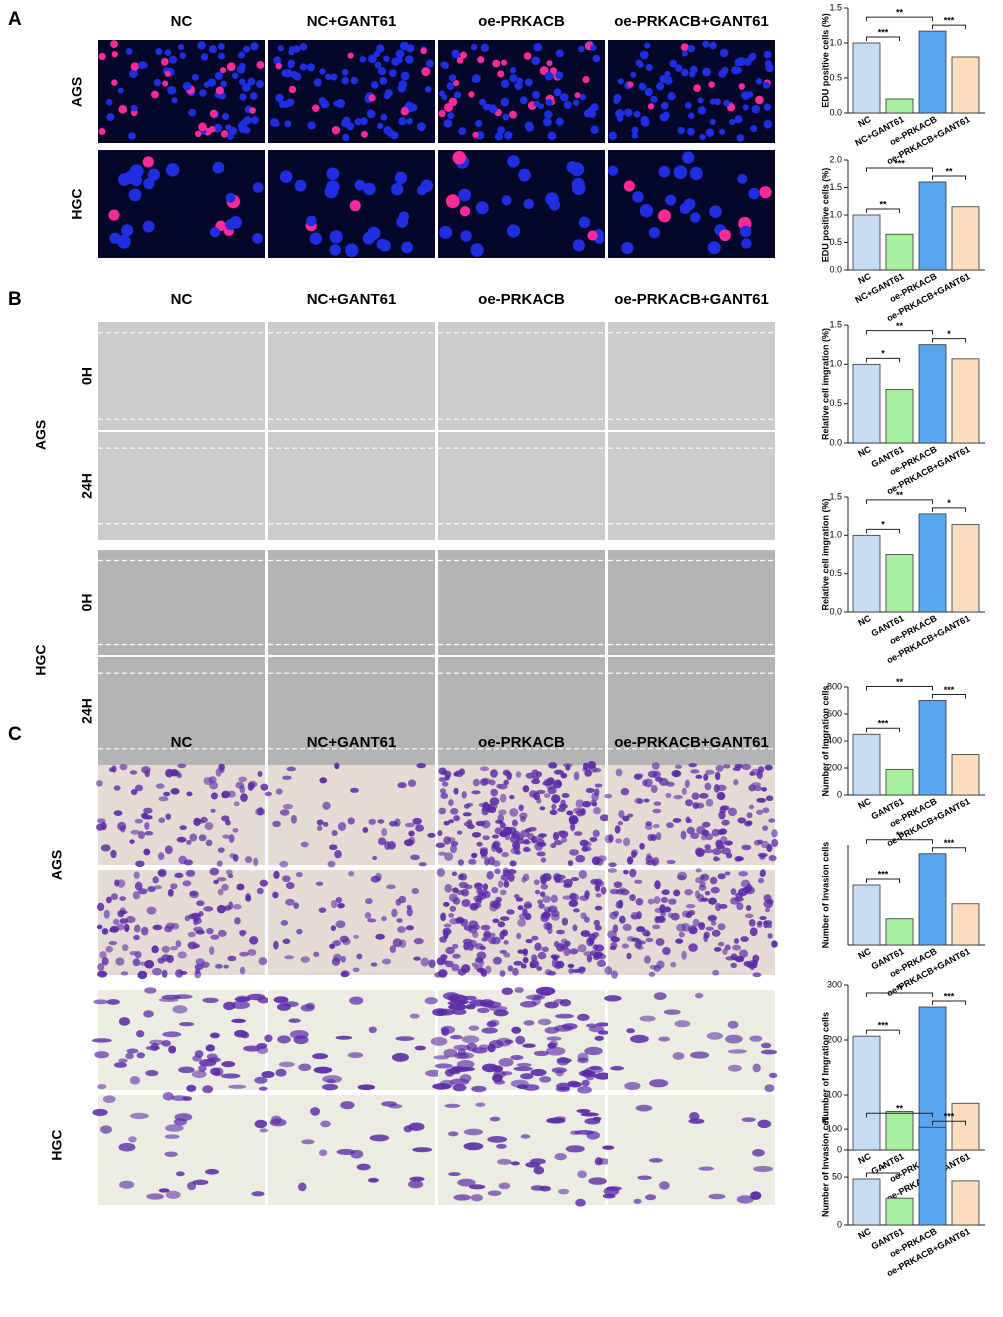 Image resolution: width=1003 pixels, height=1317 pixels. Describe the element at coordinates (834, 984) in the screenshot. I see `y-tick-label: 300` at that location.